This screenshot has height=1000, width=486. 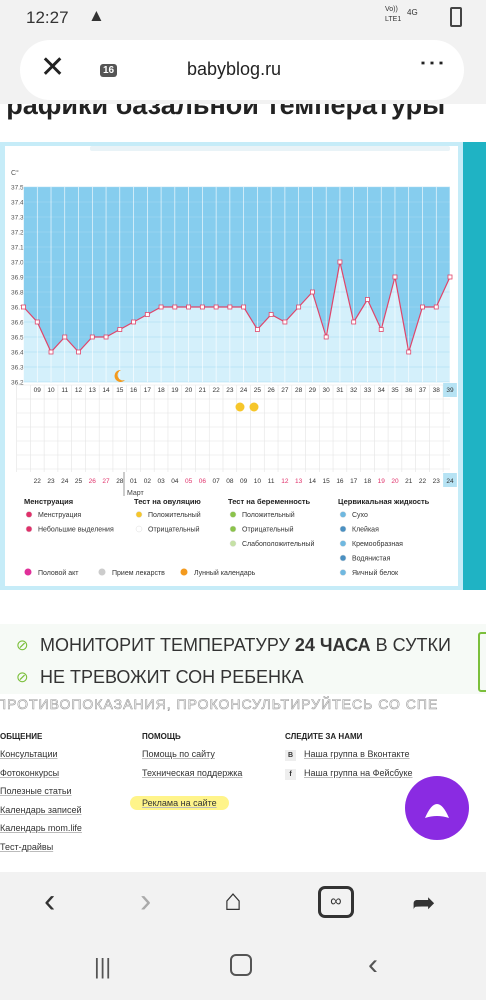 I want to click on x-tick-label: 30, so click(x=327, y=390).